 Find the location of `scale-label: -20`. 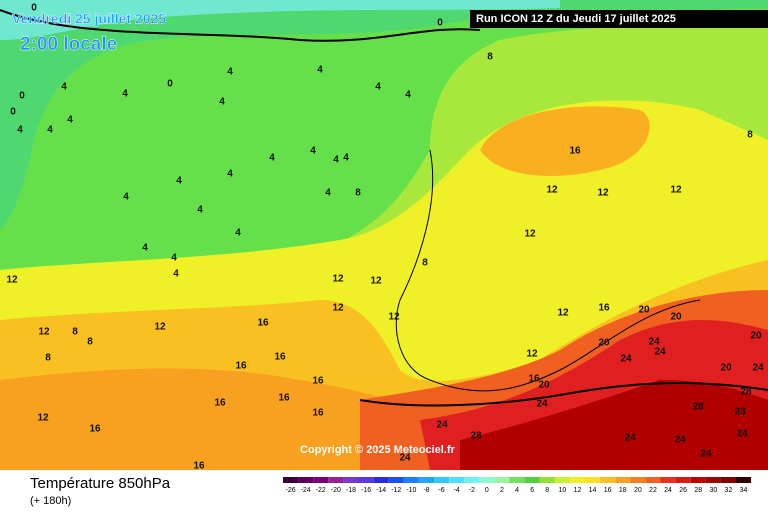

scale-label: -20 is located at coordinates (336, 490).